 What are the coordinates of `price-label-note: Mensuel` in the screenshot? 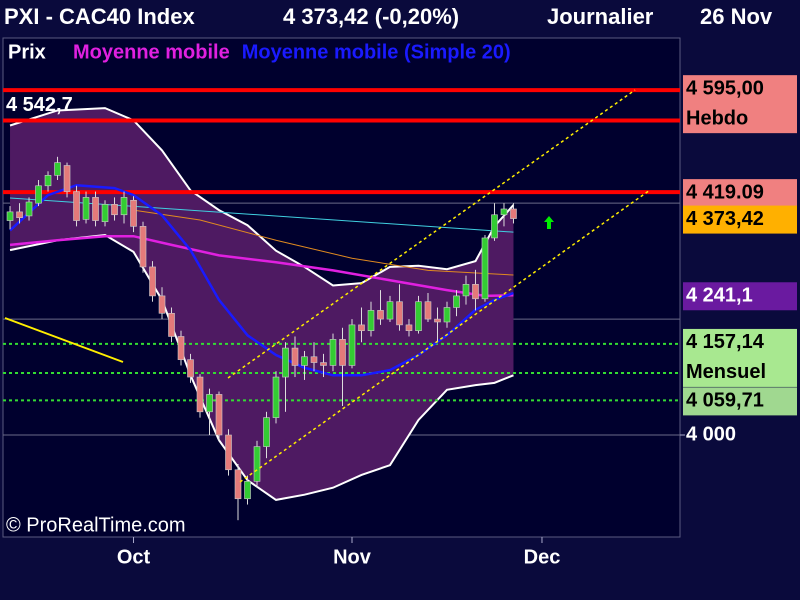 It's located at (726, 372).